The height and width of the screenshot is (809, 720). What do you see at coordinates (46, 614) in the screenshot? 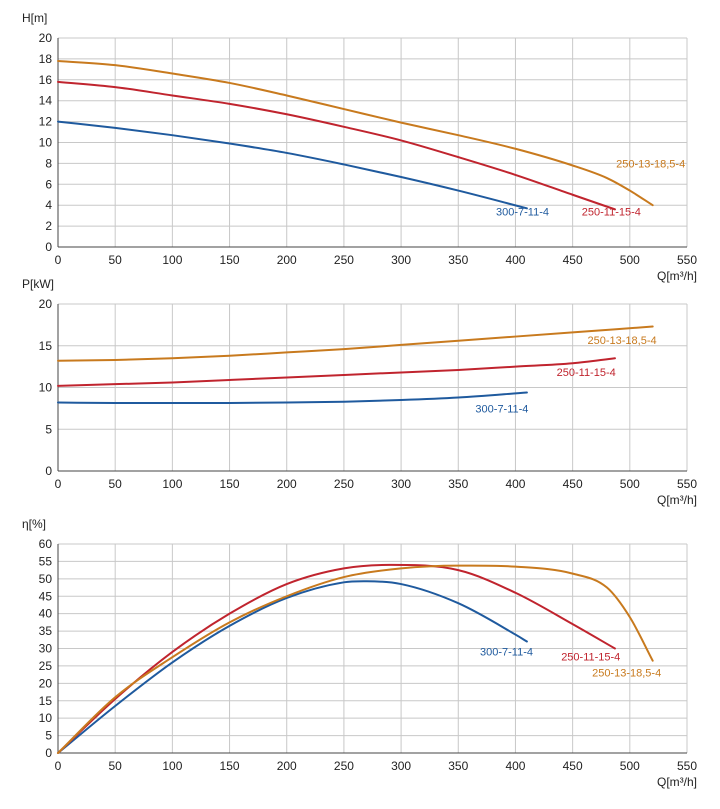
I see `y-tick-label: 40` at bounding box center [46, 614].